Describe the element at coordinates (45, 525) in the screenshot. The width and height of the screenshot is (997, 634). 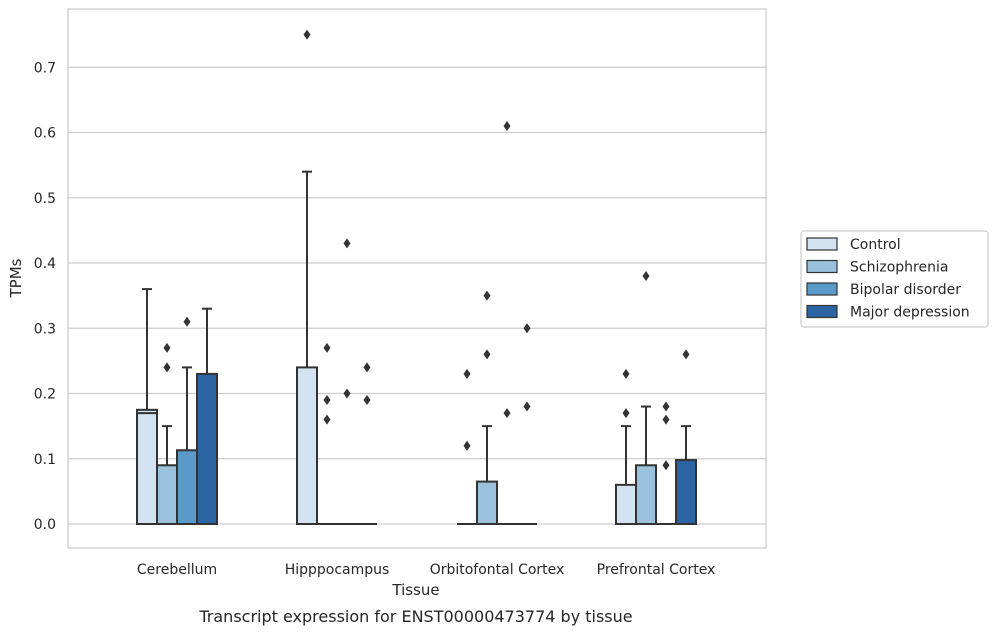
I see `y-tick-label: 0.0` at that location.